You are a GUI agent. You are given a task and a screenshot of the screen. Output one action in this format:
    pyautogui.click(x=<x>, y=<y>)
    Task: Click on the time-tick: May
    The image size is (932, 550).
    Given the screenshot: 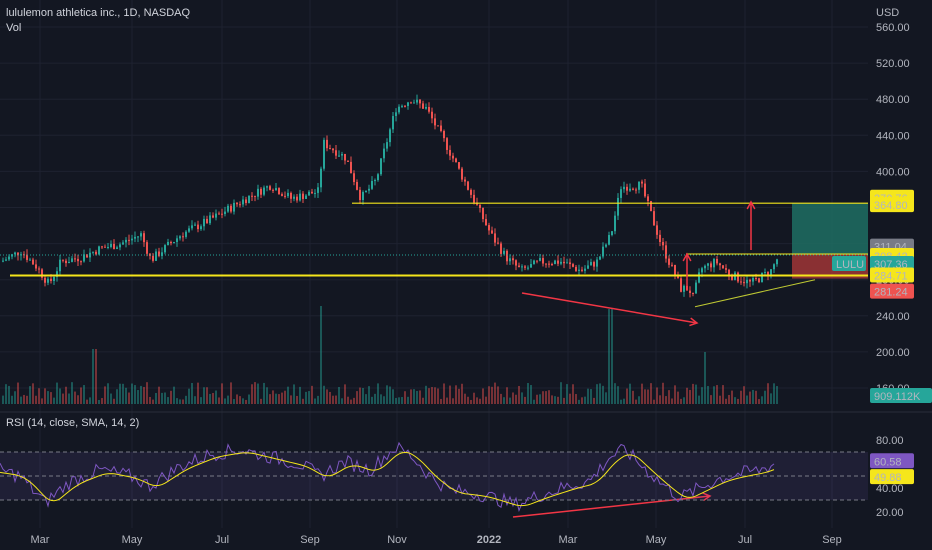 What is the action you would take?
    pyautogui.click(x=656, y=540)
    